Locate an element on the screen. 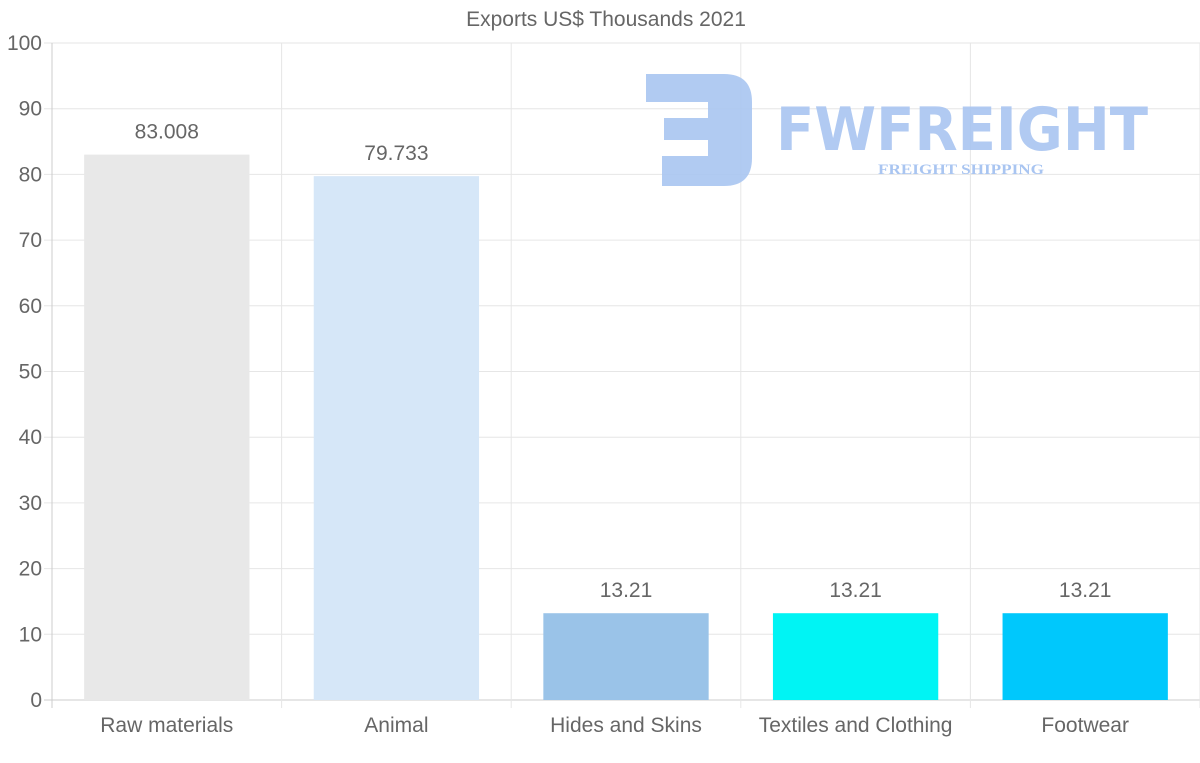  x-tick-label: Animal is located at coordinates (396, 725).